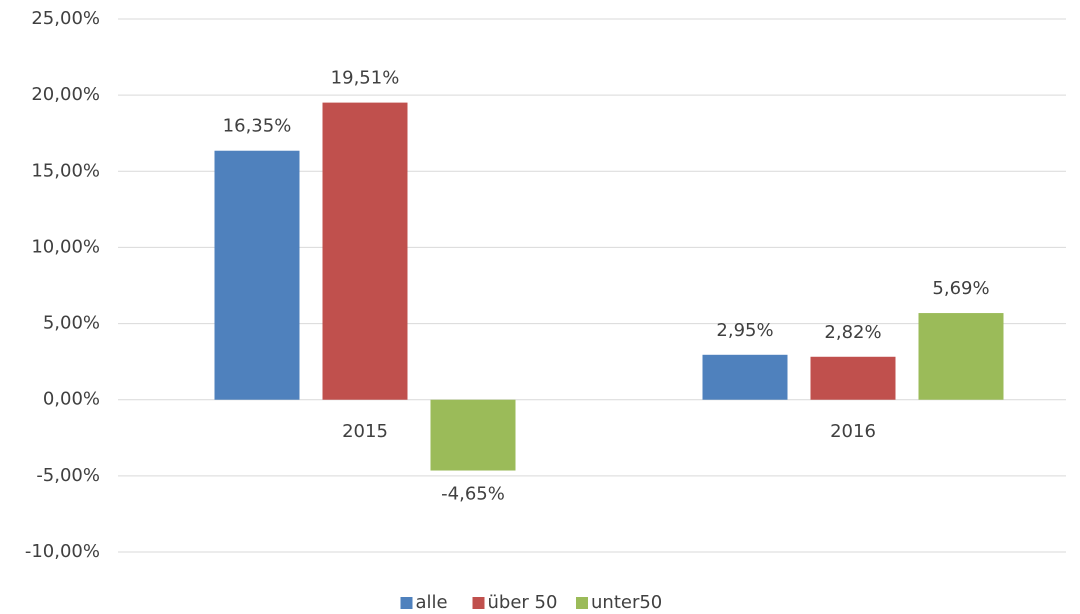 The width and height of the screenshot is (1080, 614). I want to click on x-tick-label: 2015, so click(365, 431).